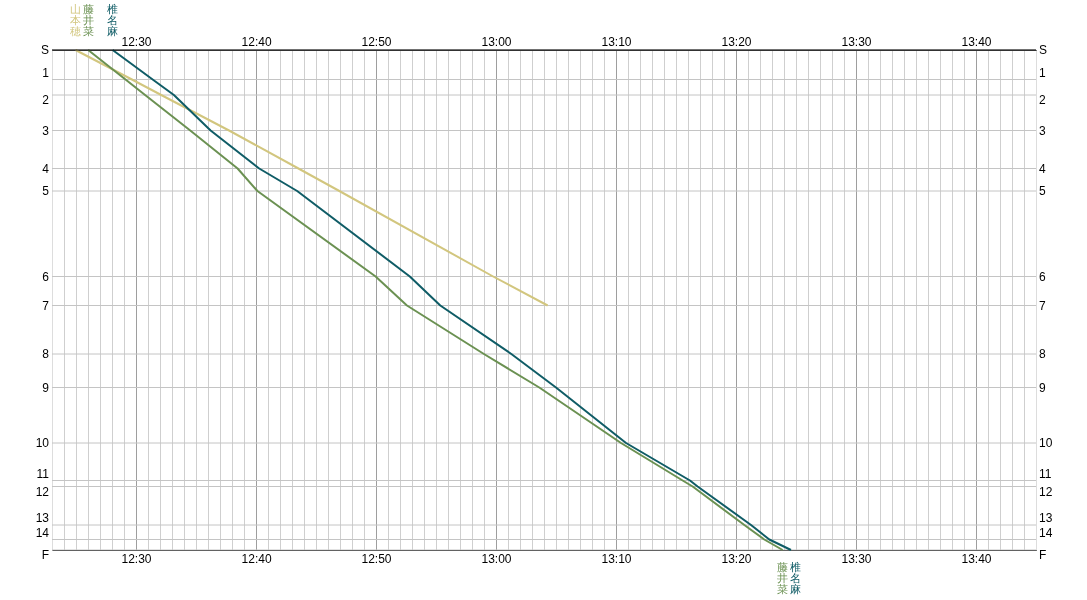 The image size is (1087, 600). Describe the element at coordinates (783, 578) in the screenshot. I see `series-label: 藤井菜` at that location.